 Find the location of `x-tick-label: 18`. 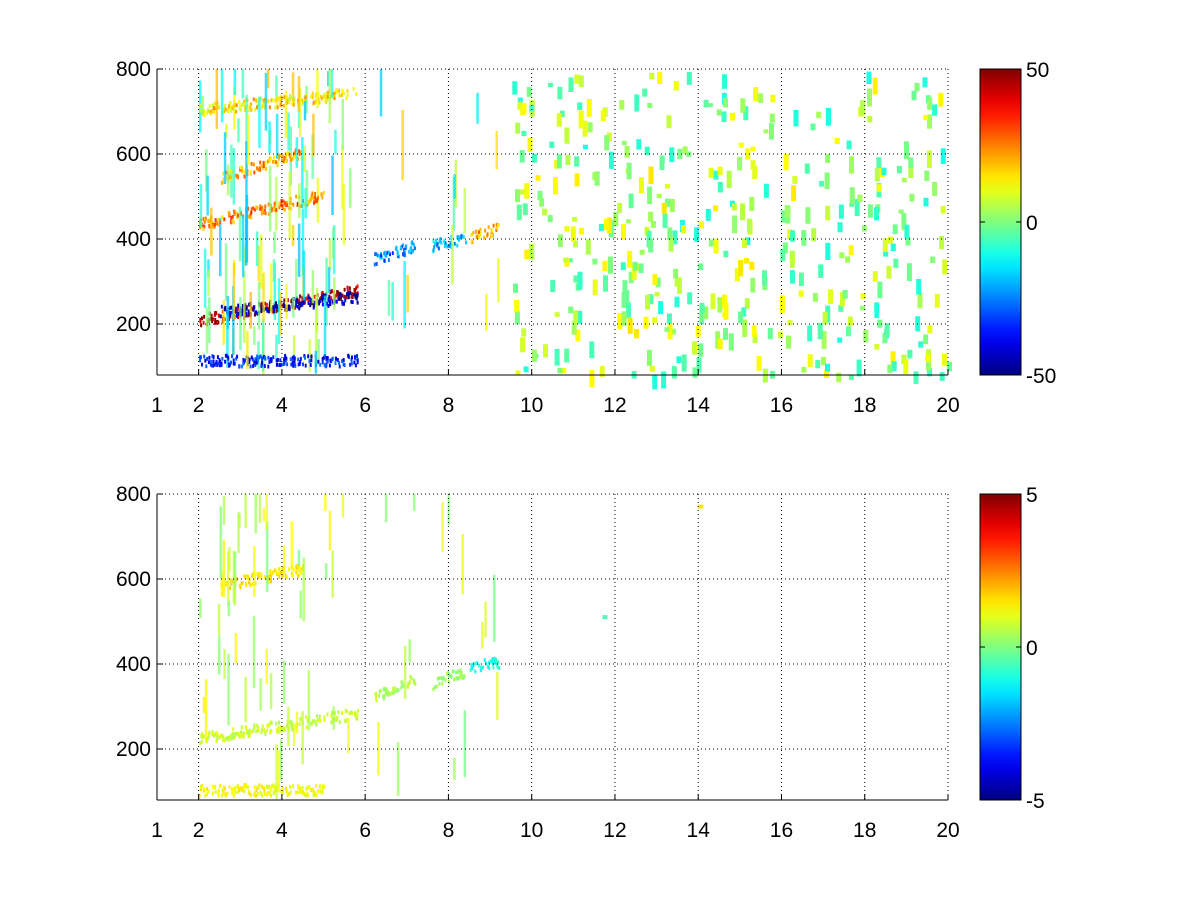

x-tick-label: 18 is located at coordinates (864, 830).